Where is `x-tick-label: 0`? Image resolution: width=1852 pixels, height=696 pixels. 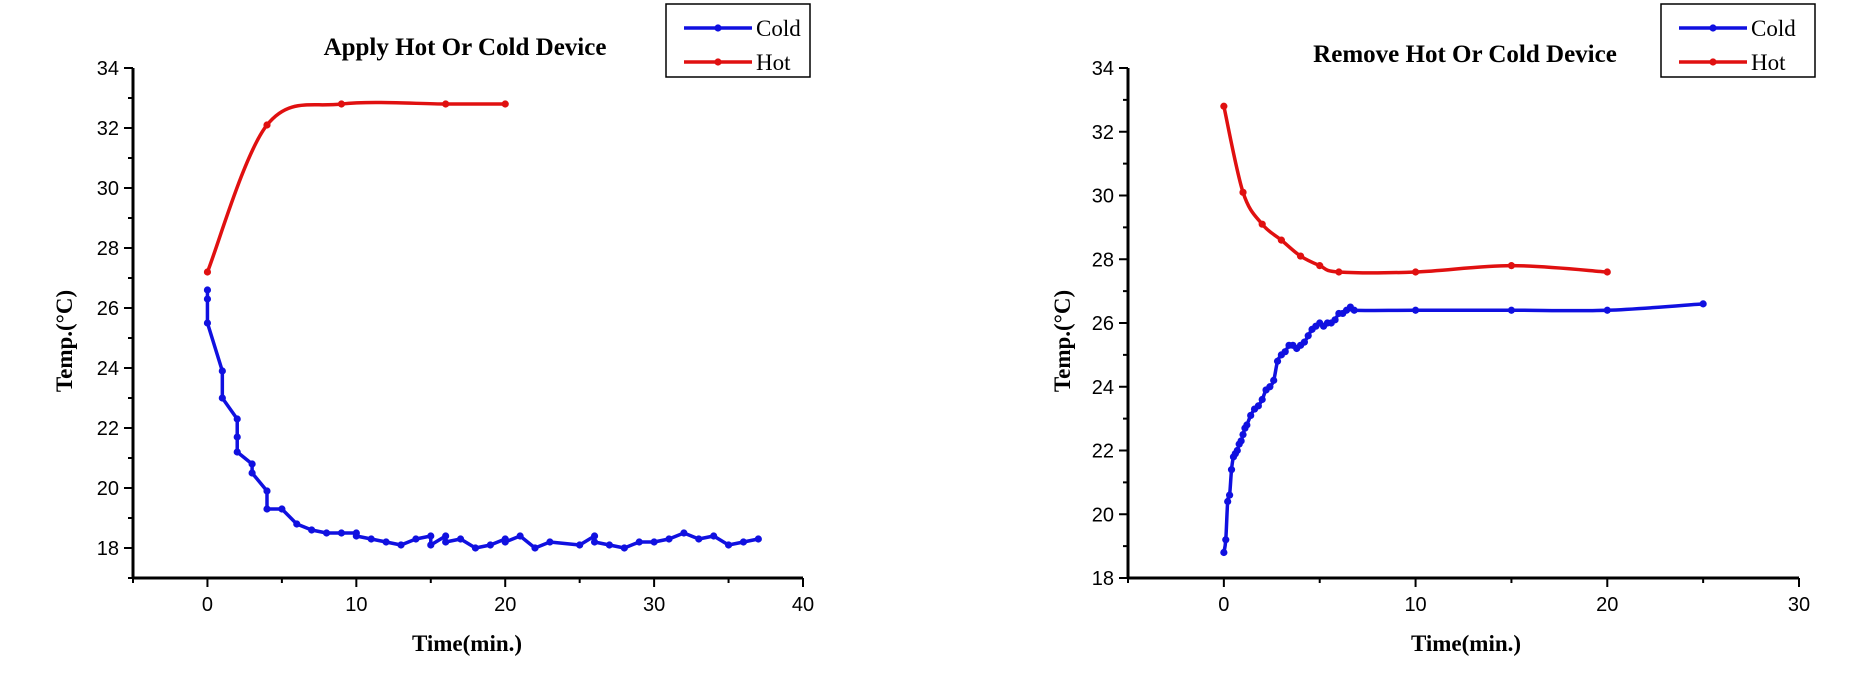
x-tick-label: 0 is located at coordinates (1223, 605).